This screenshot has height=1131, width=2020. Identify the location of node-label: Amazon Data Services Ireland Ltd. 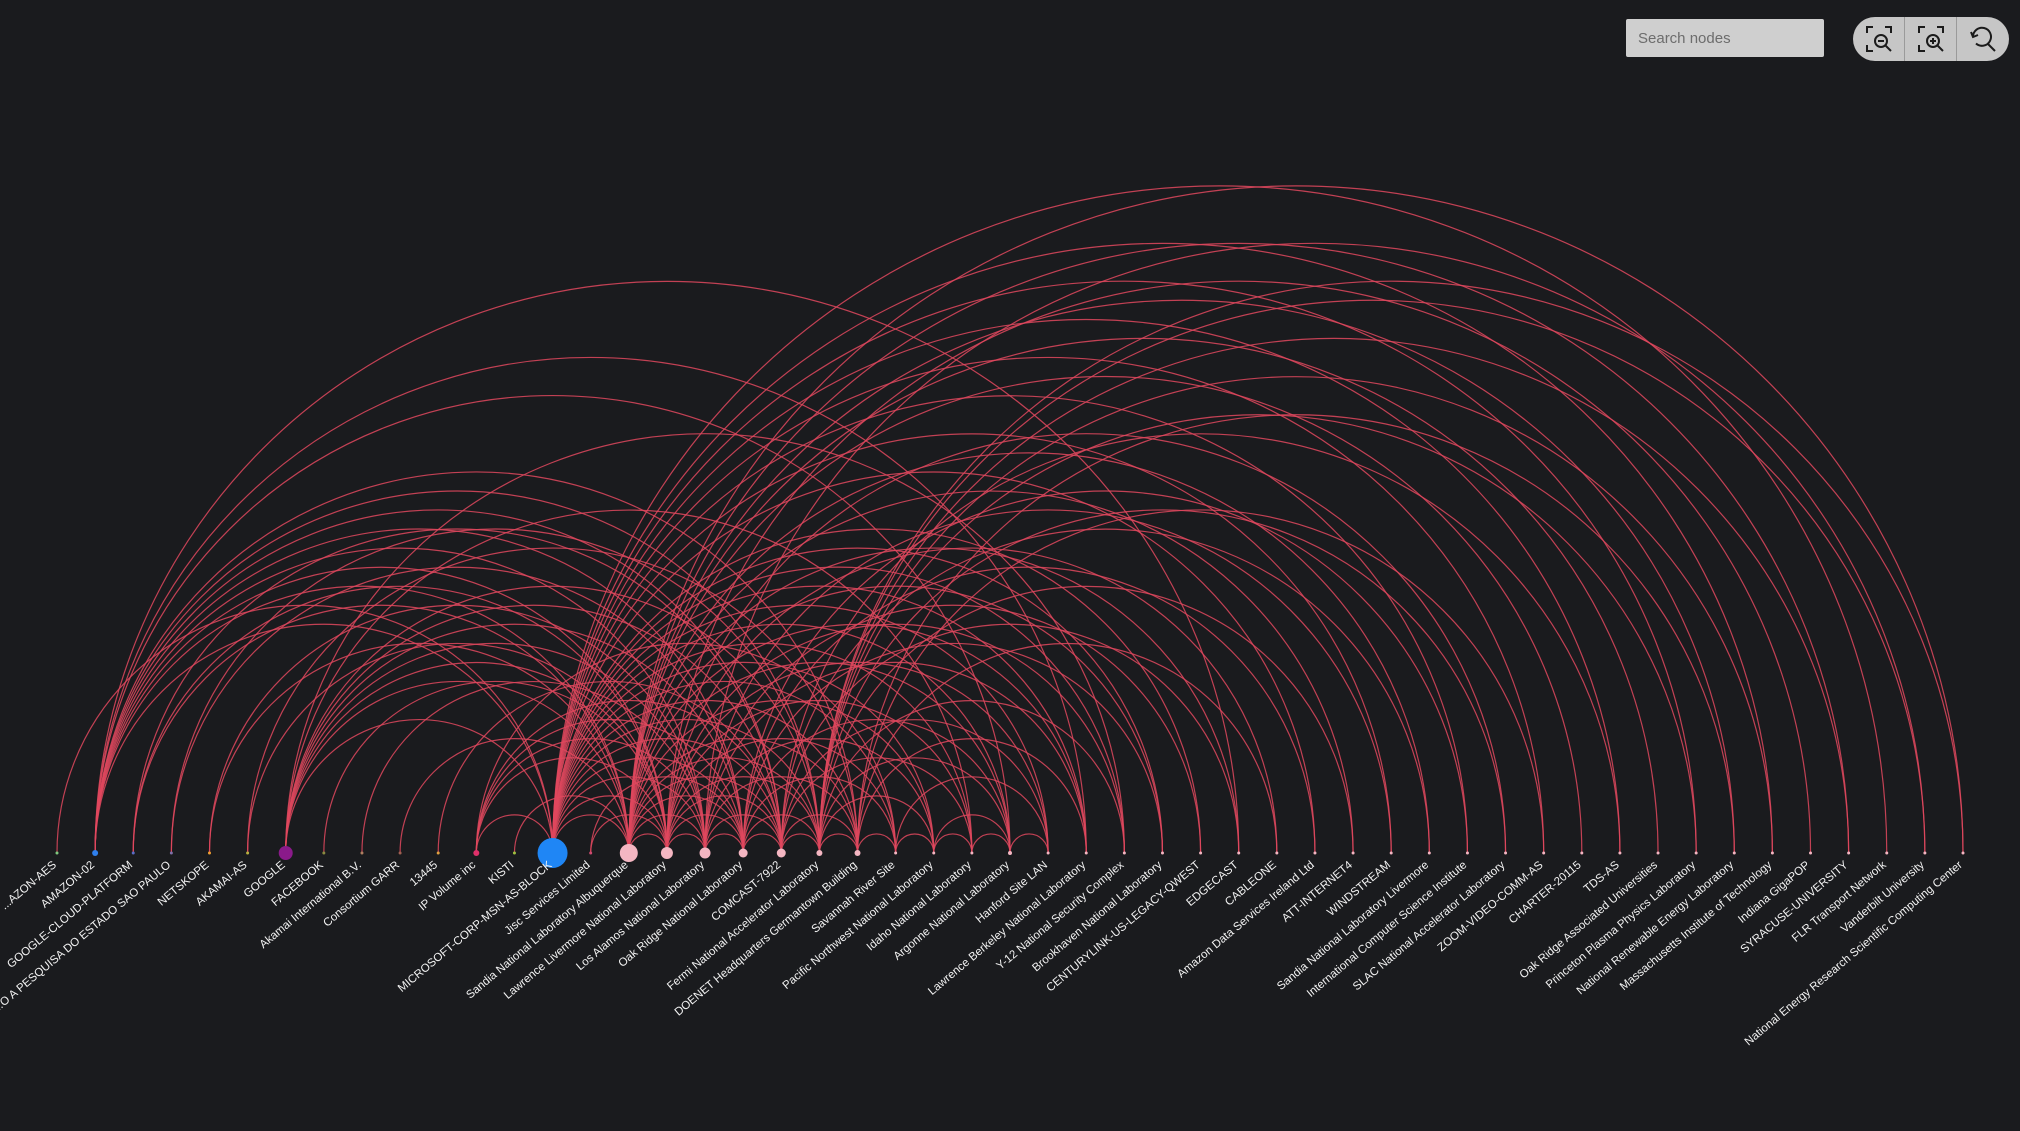
(1245, 919).